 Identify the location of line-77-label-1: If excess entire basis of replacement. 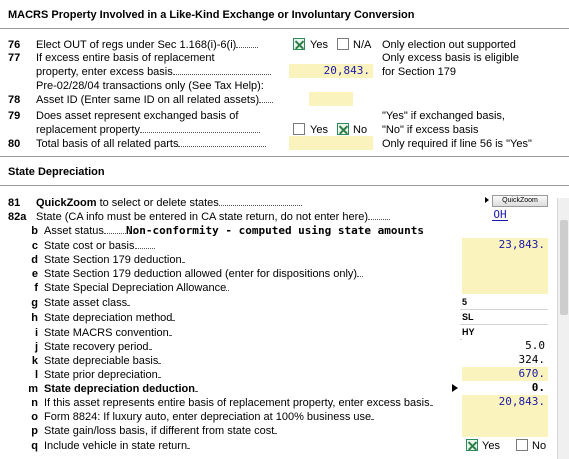
(125, 58).